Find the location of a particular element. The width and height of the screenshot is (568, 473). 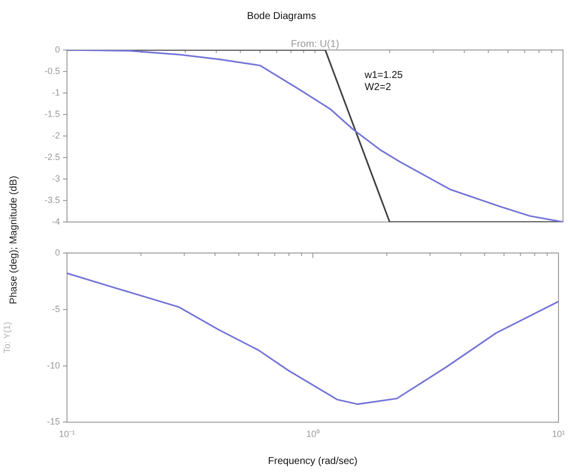

x-tick-label: 10⁻¹ is located at coordinates (67, 434).